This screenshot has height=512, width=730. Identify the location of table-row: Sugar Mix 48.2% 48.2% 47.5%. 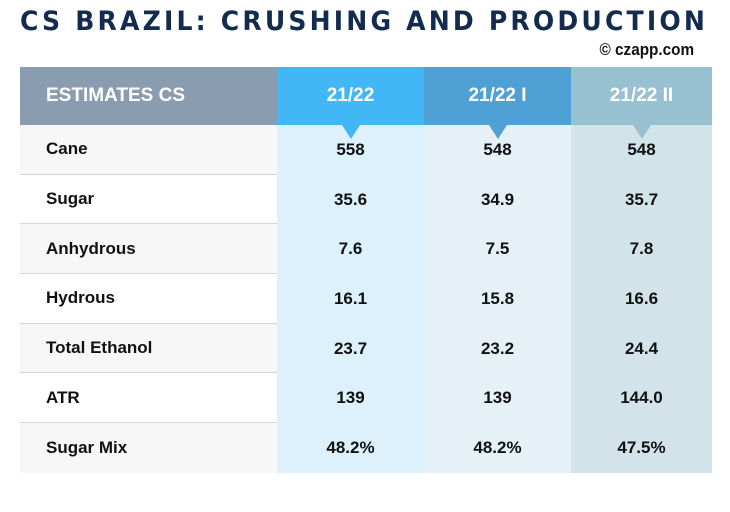
(366, 448).